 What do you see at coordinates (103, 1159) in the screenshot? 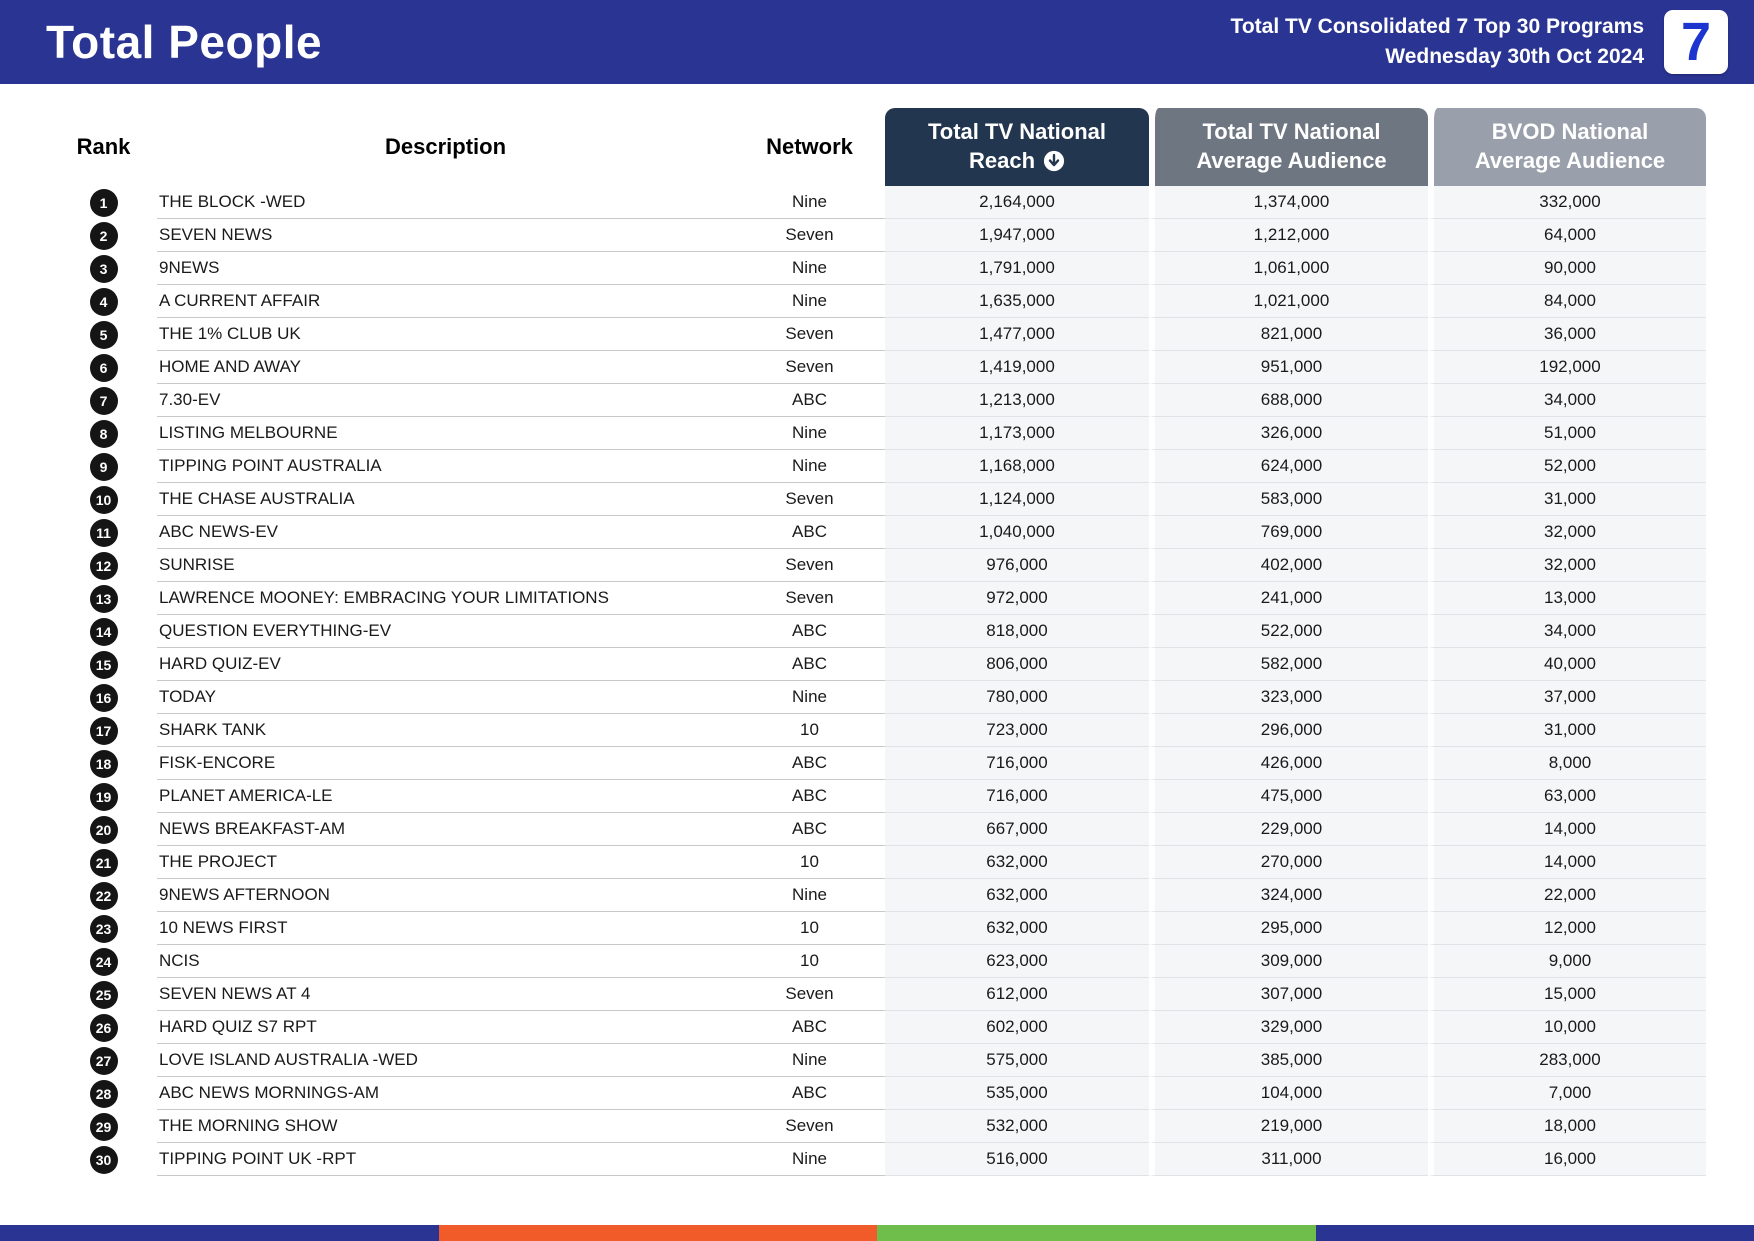
I see `rank-badge: 30` at bounding box center [103, 1159].